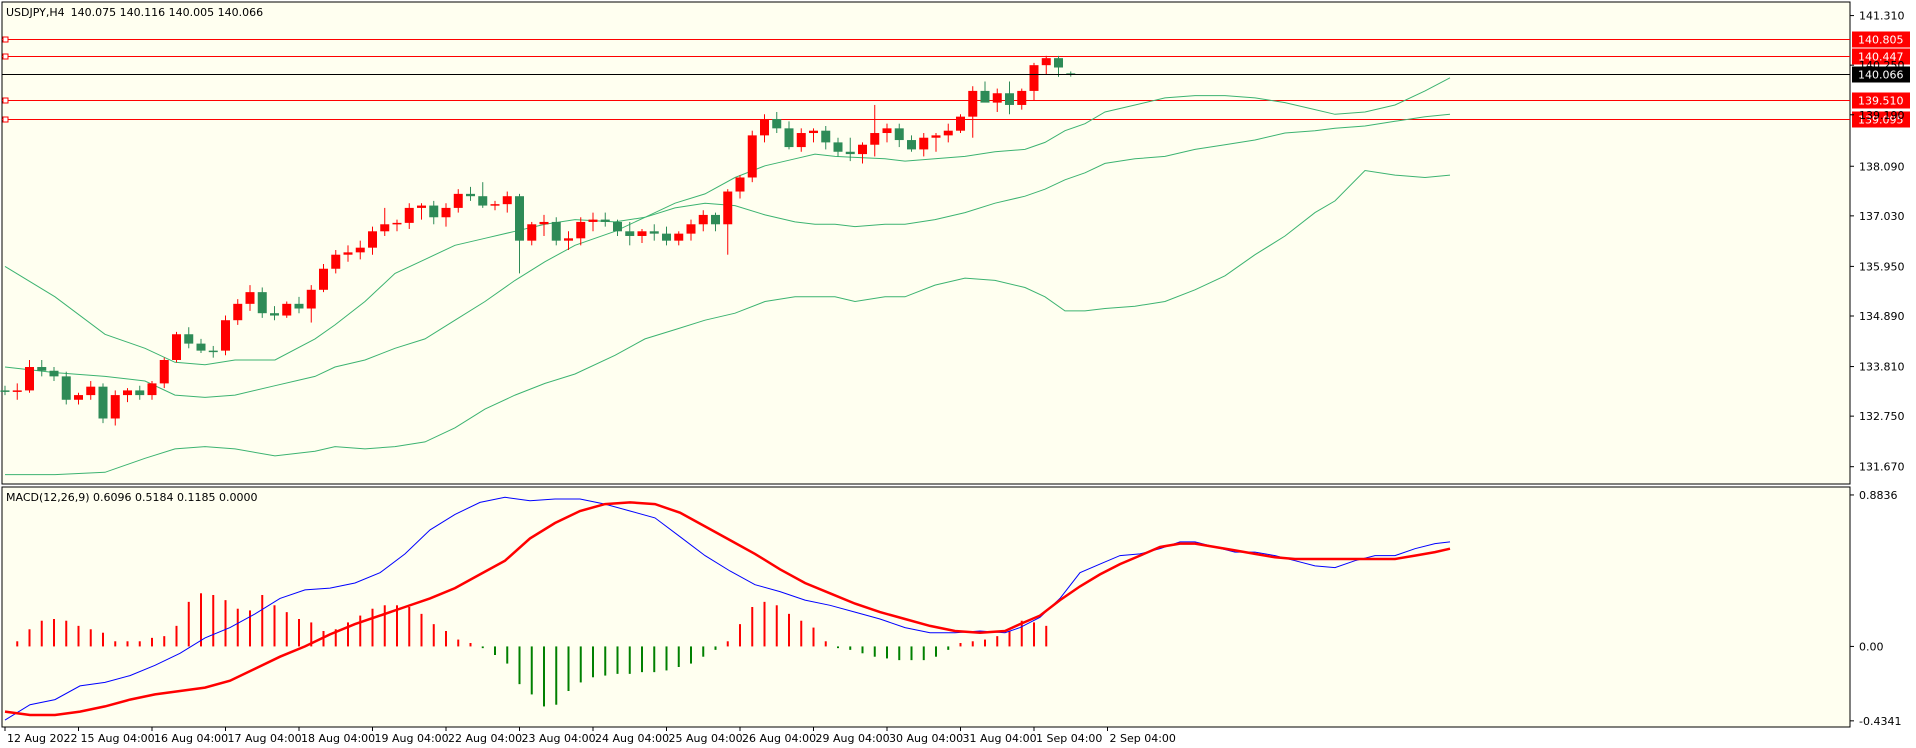  I want to click on price-tick-label: 138.090, so click(1882, 166).